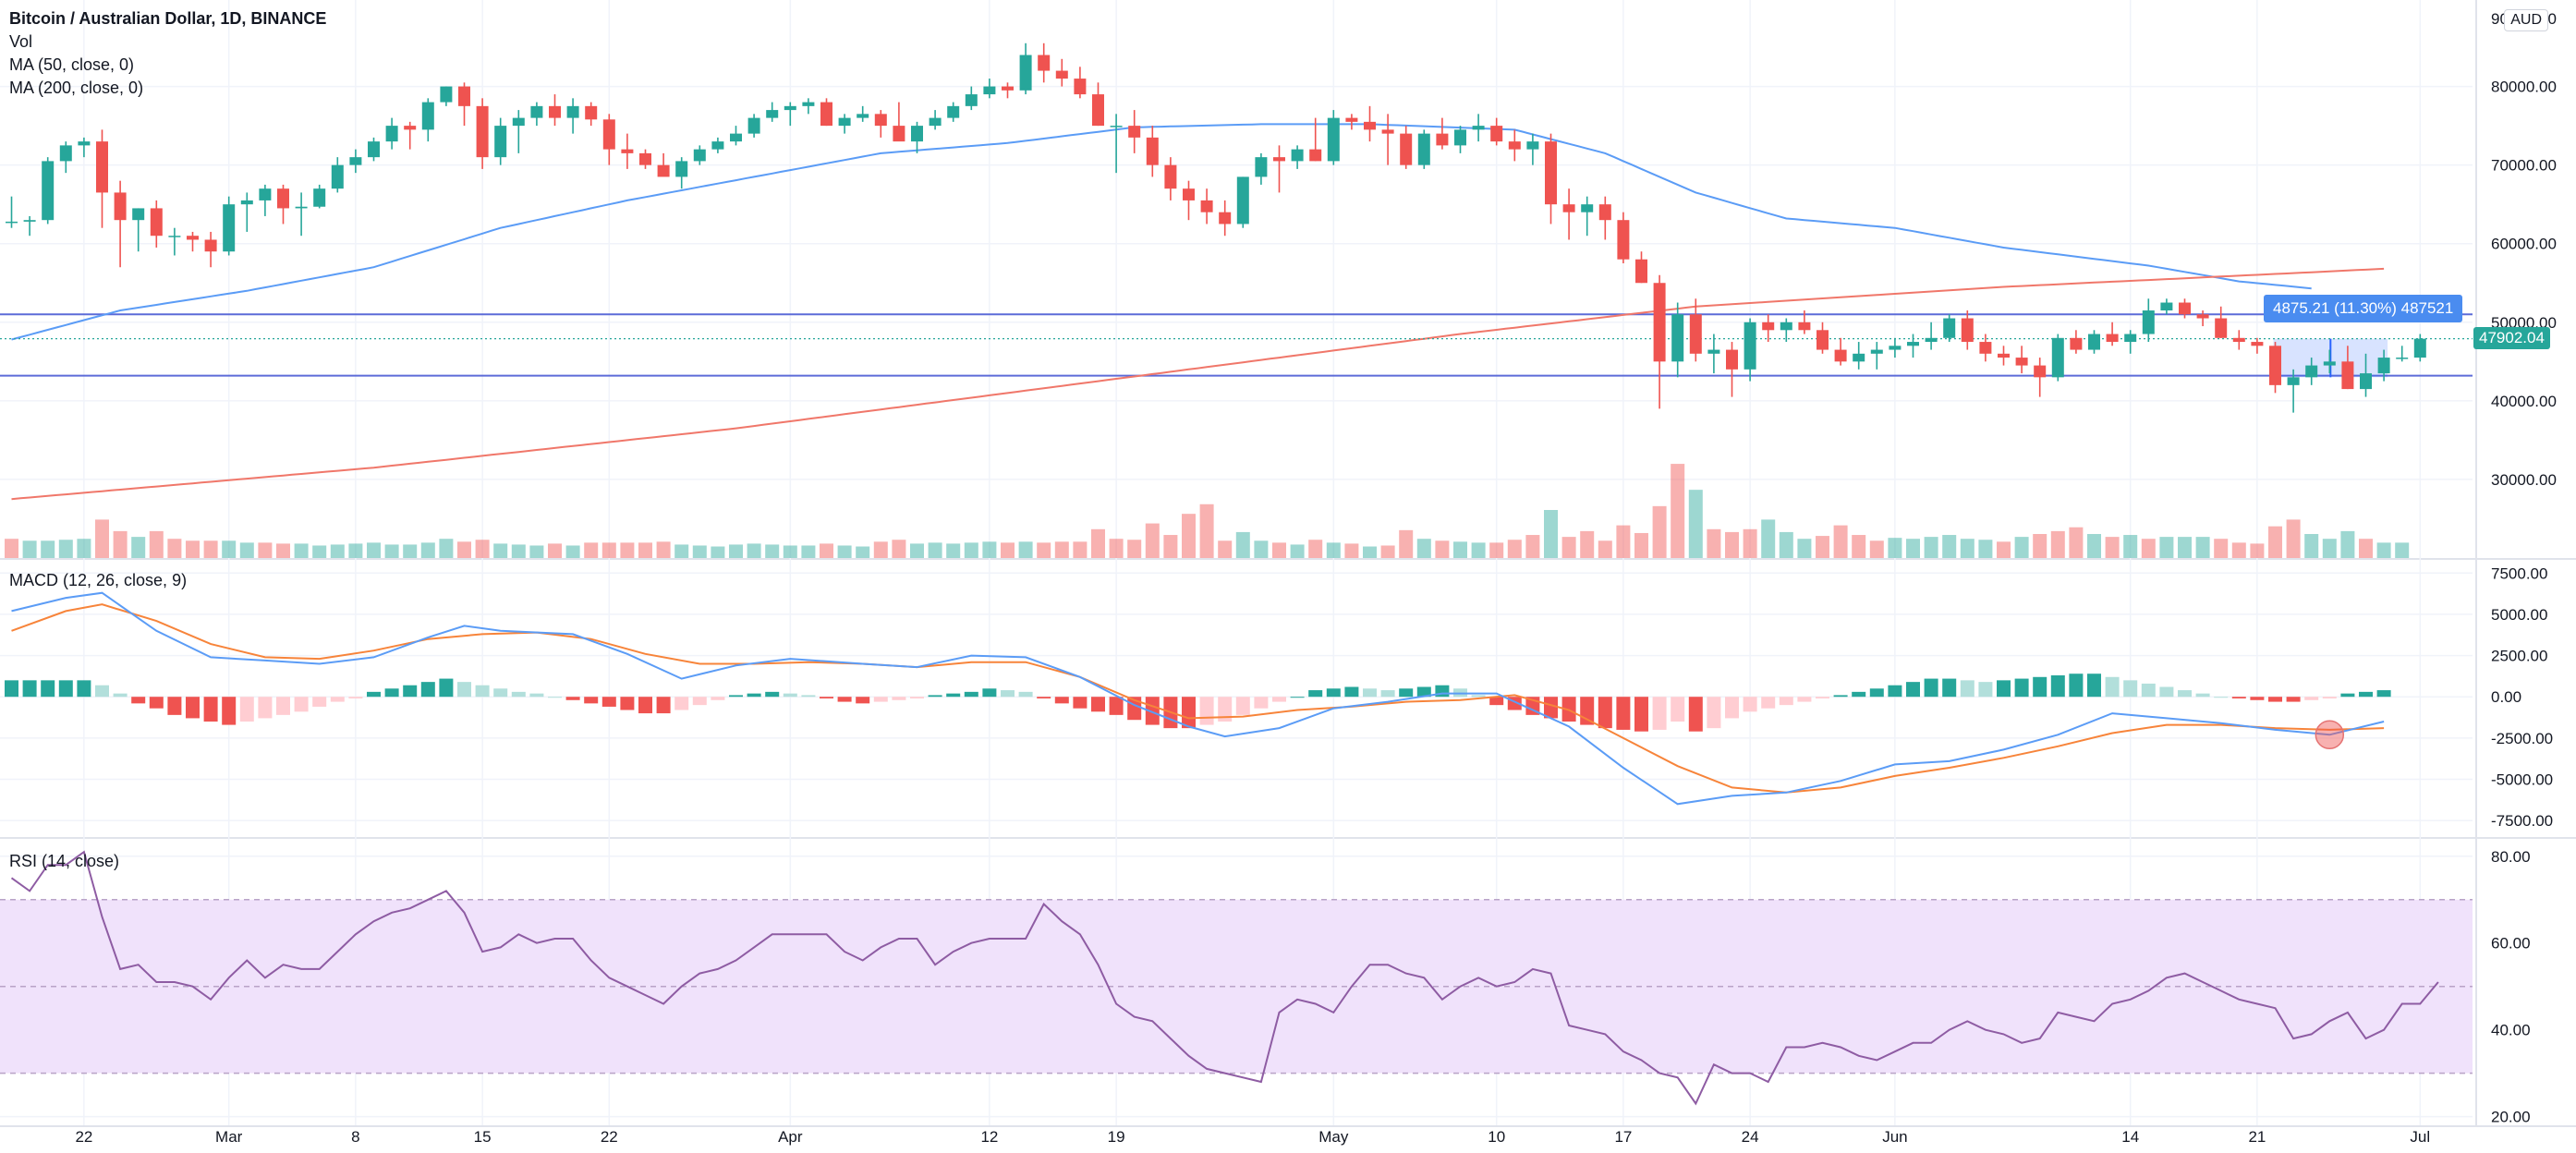 The height and width of the screenshot is (1153, 2576). Describe the element at coordinates (2519, 656) in the screenshot. I see `macd-tick-label: 2500.00` at that location.